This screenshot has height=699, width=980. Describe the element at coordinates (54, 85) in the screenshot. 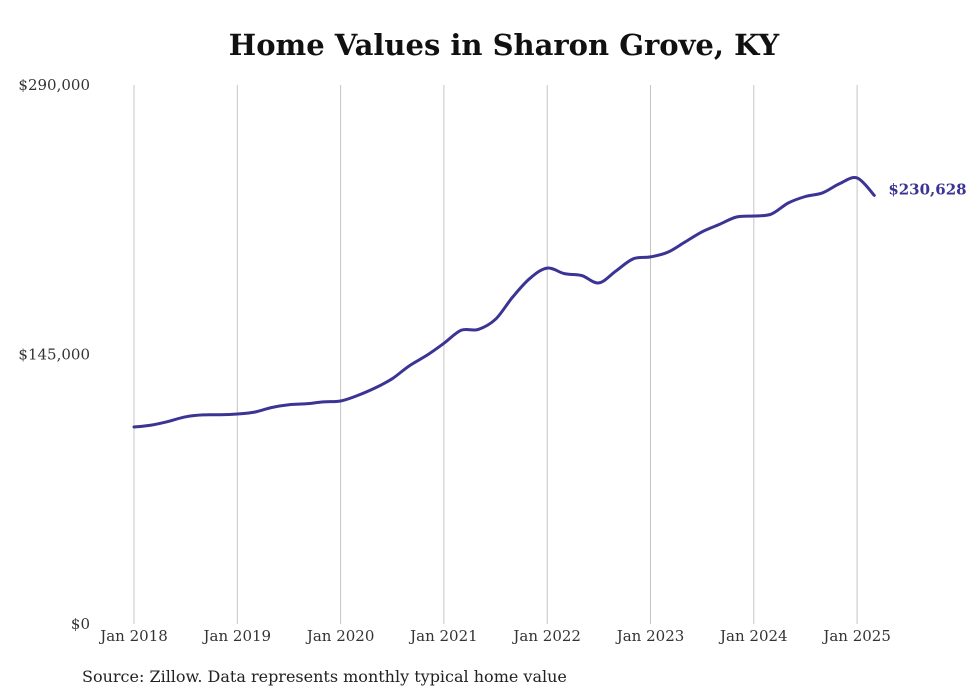

I see `y-tick-label: $290,000` at that location.